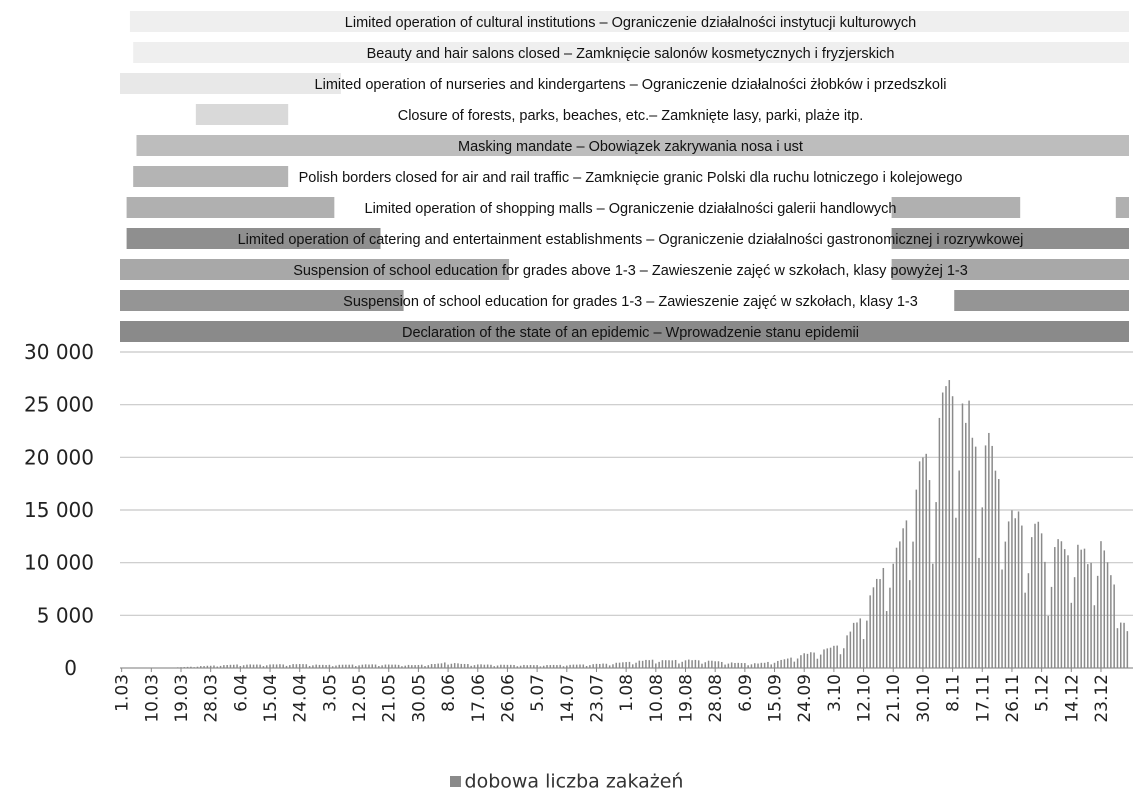  Describe the element at coordinates (360, 698) in the screenshot. I see `x-tick-label: 12.05` at that location.